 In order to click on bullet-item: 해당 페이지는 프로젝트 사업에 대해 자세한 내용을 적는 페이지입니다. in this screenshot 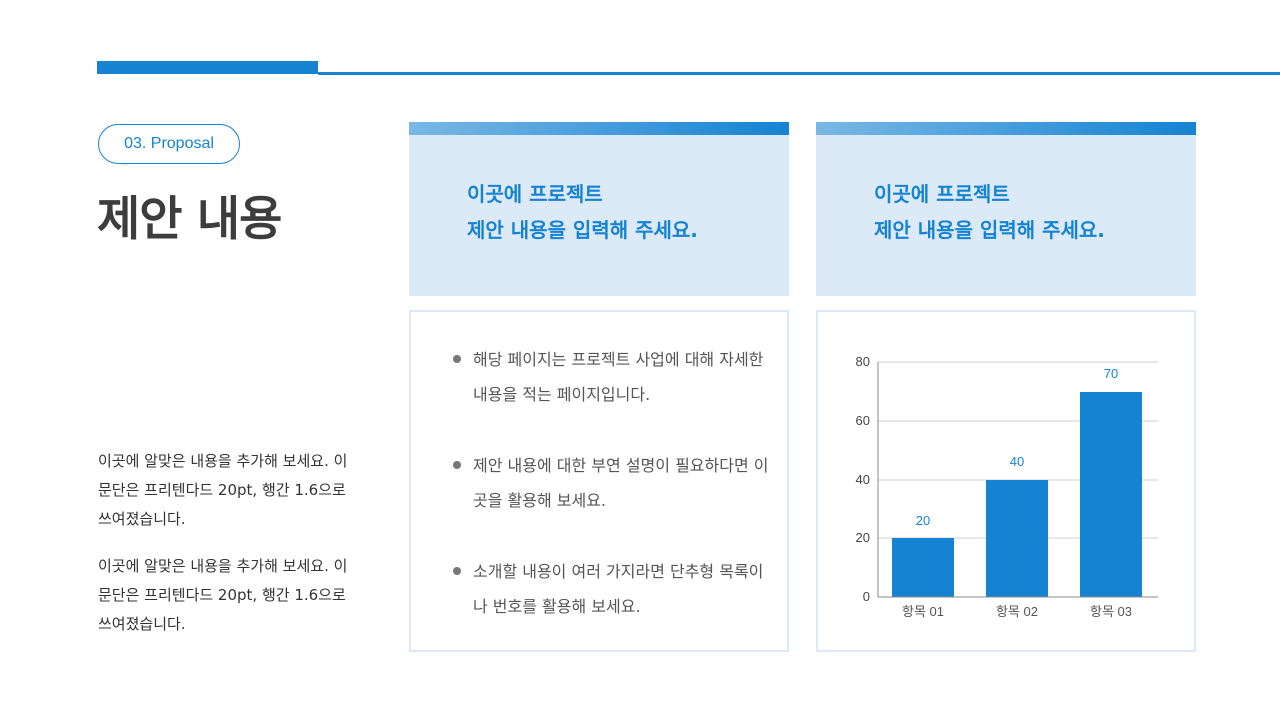, I will do `click(611, 377)`.